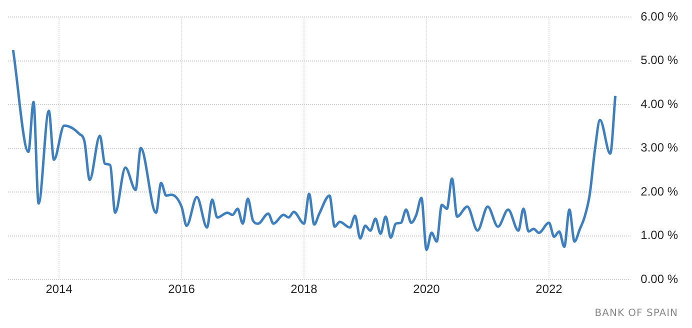 Image resolution: width=692 pixels, height=328 pixels. I want to click on y-tick-label: 2.00 %, so click(659, 191).